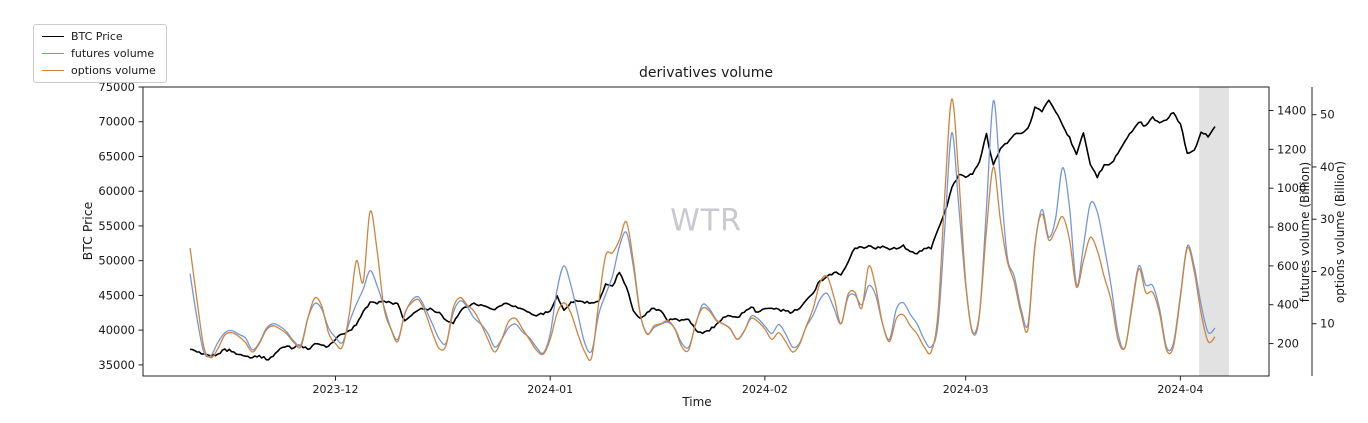 This screenshot has width=1368, height=423. I want to click on y-tick-label-options: 50, so click(1327, 115).